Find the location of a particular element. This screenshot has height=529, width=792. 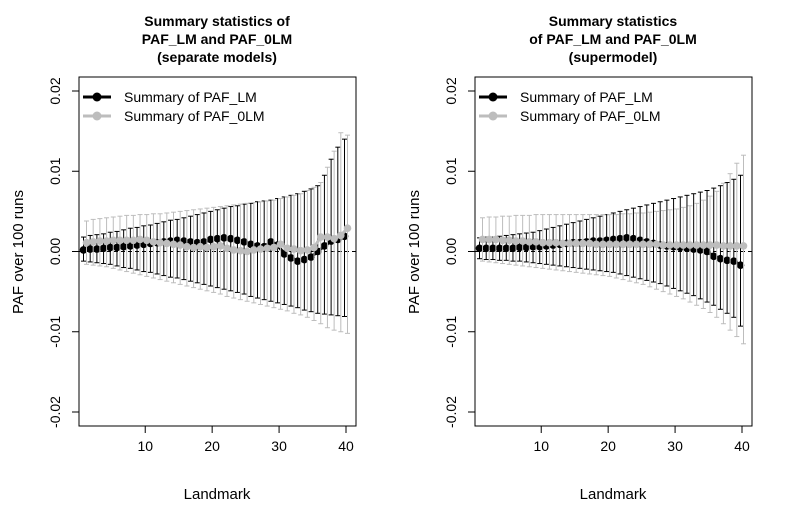

chart-title-line: Summary statistics is located at coordinates (613, 21).